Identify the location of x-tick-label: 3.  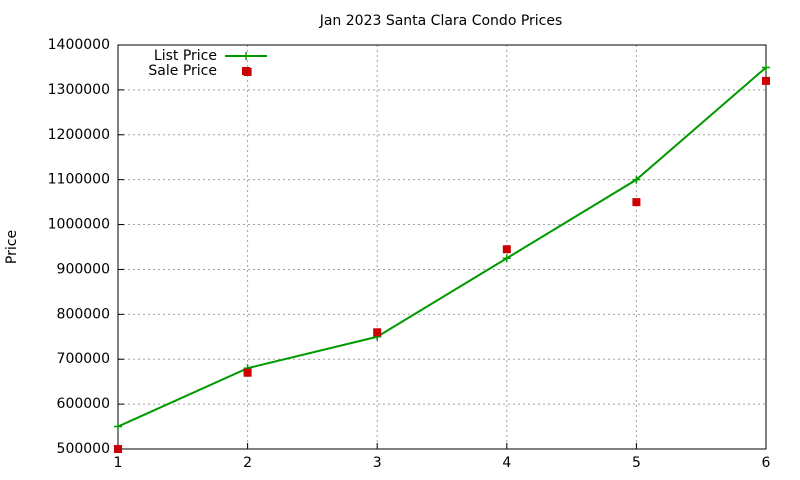
(377, 463).